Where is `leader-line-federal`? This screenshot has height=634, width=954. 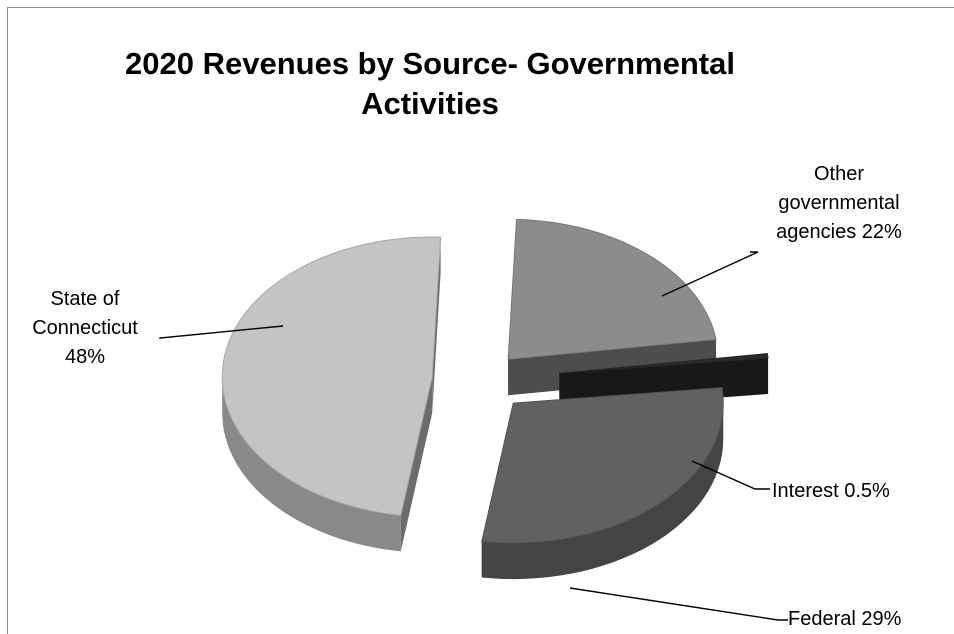
leader-line-federal is located at coordinates (678, 604).